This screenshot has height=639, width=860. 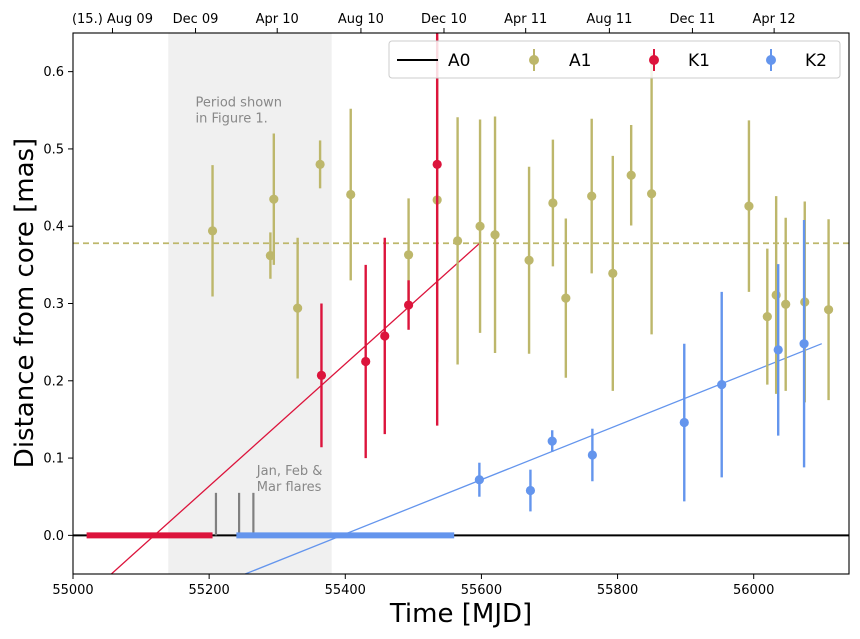 I want to click on y-axis-ticks: 0.0 0.1 0.2 0.3 0.4 0.5 0.6, so click(x=58, y=304).